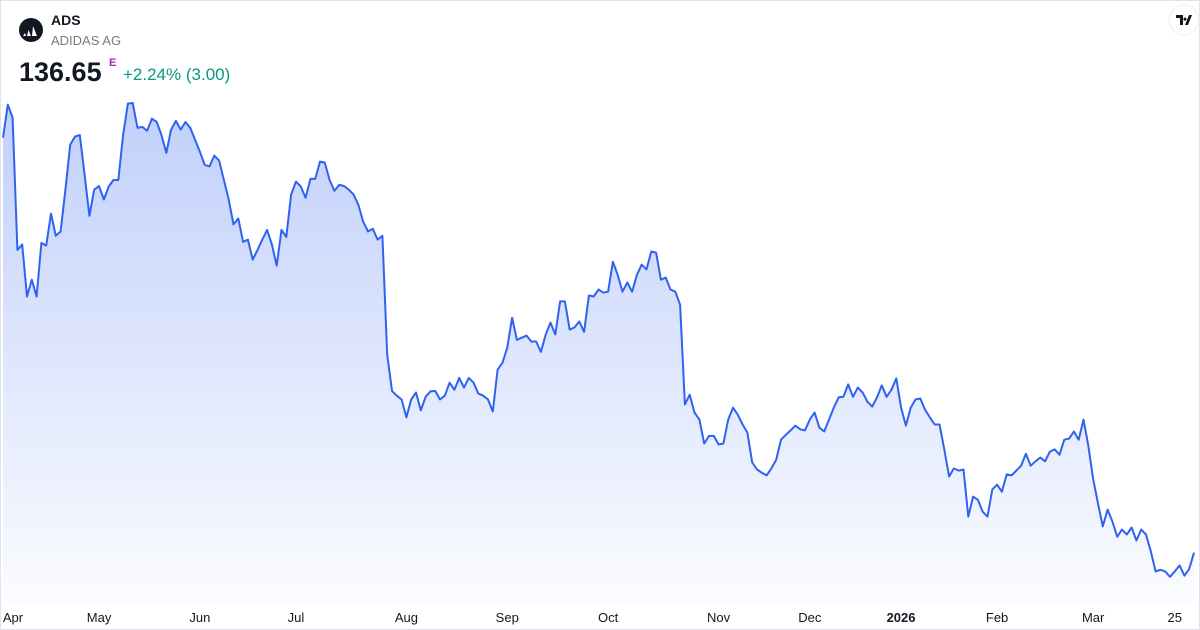 The height and width of the screenshot is (630, 1200). Describe the element at coordinates (608, 617) in the screenshot. I see `x-tick-label: Oct` at that location.